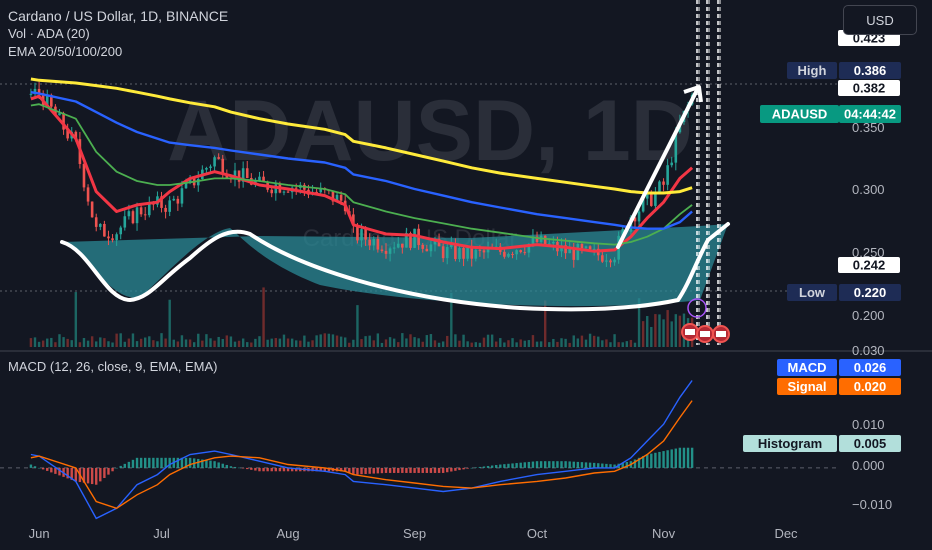 This screenshot has height=550, width=932. Describe the element at coordinates (880, 20) in the screenshot. I see `currency-button: USD` at that location.